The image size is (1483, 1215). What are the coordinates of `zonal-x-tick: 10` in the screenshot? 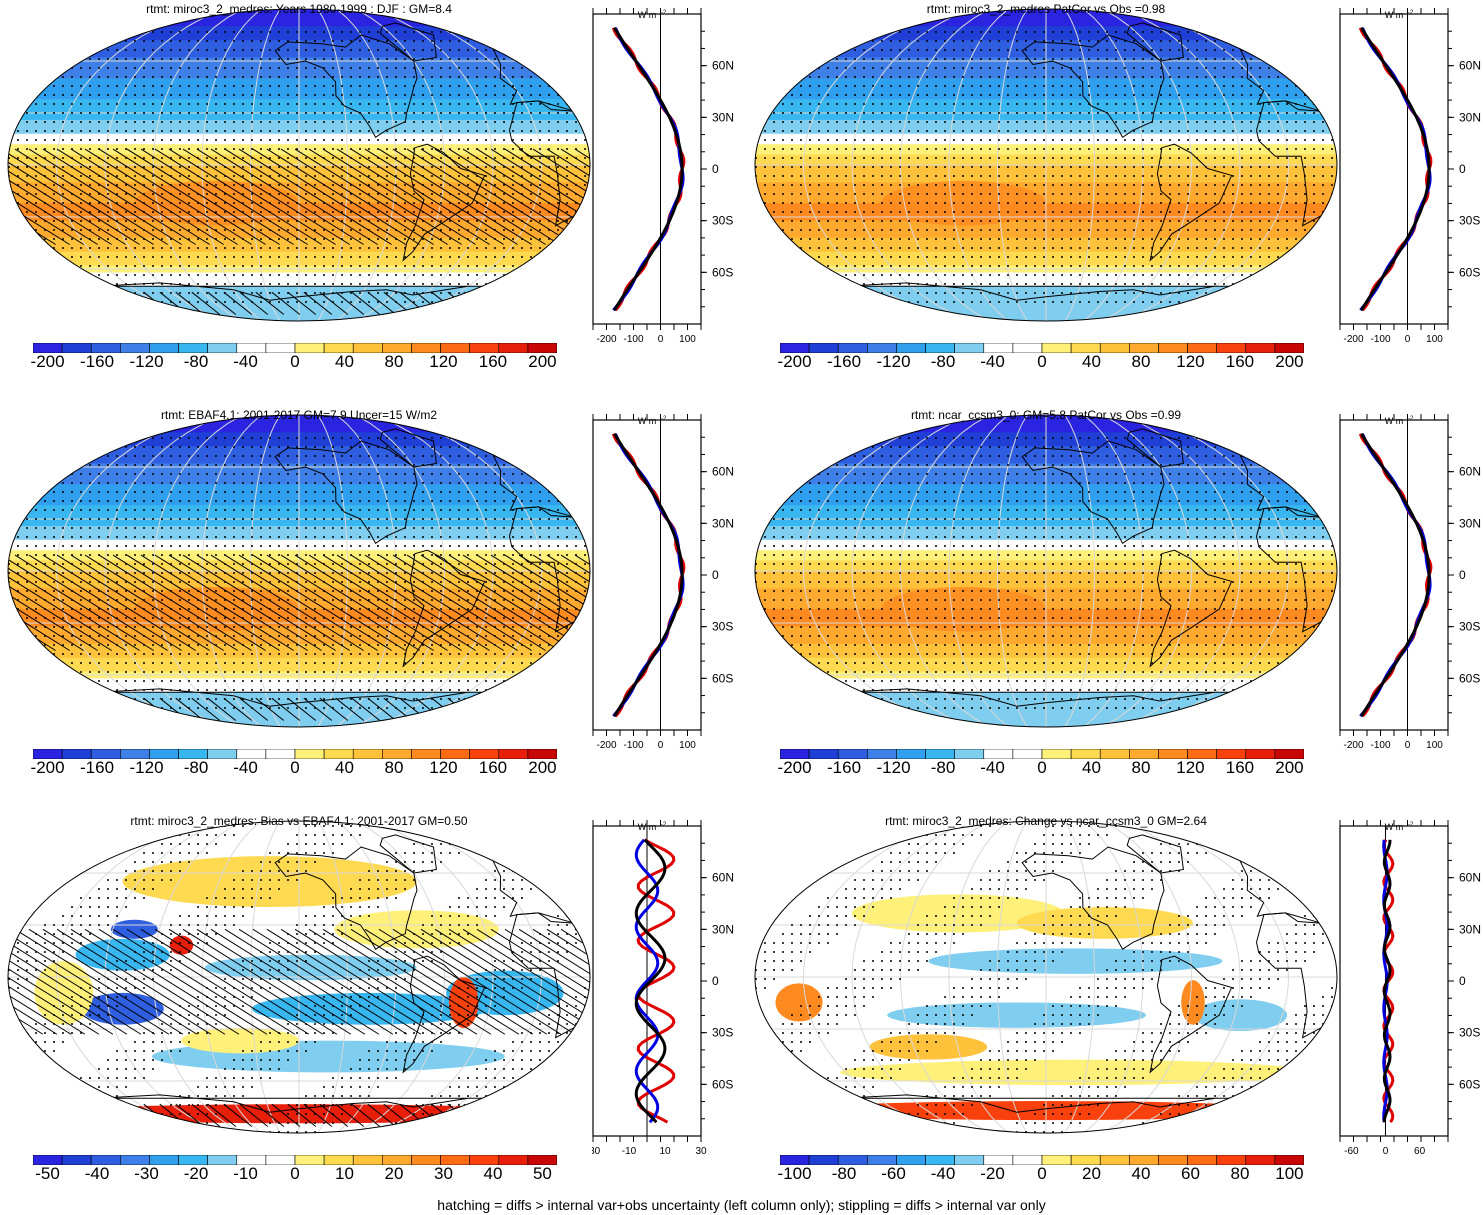 It's located at (665, 1151).